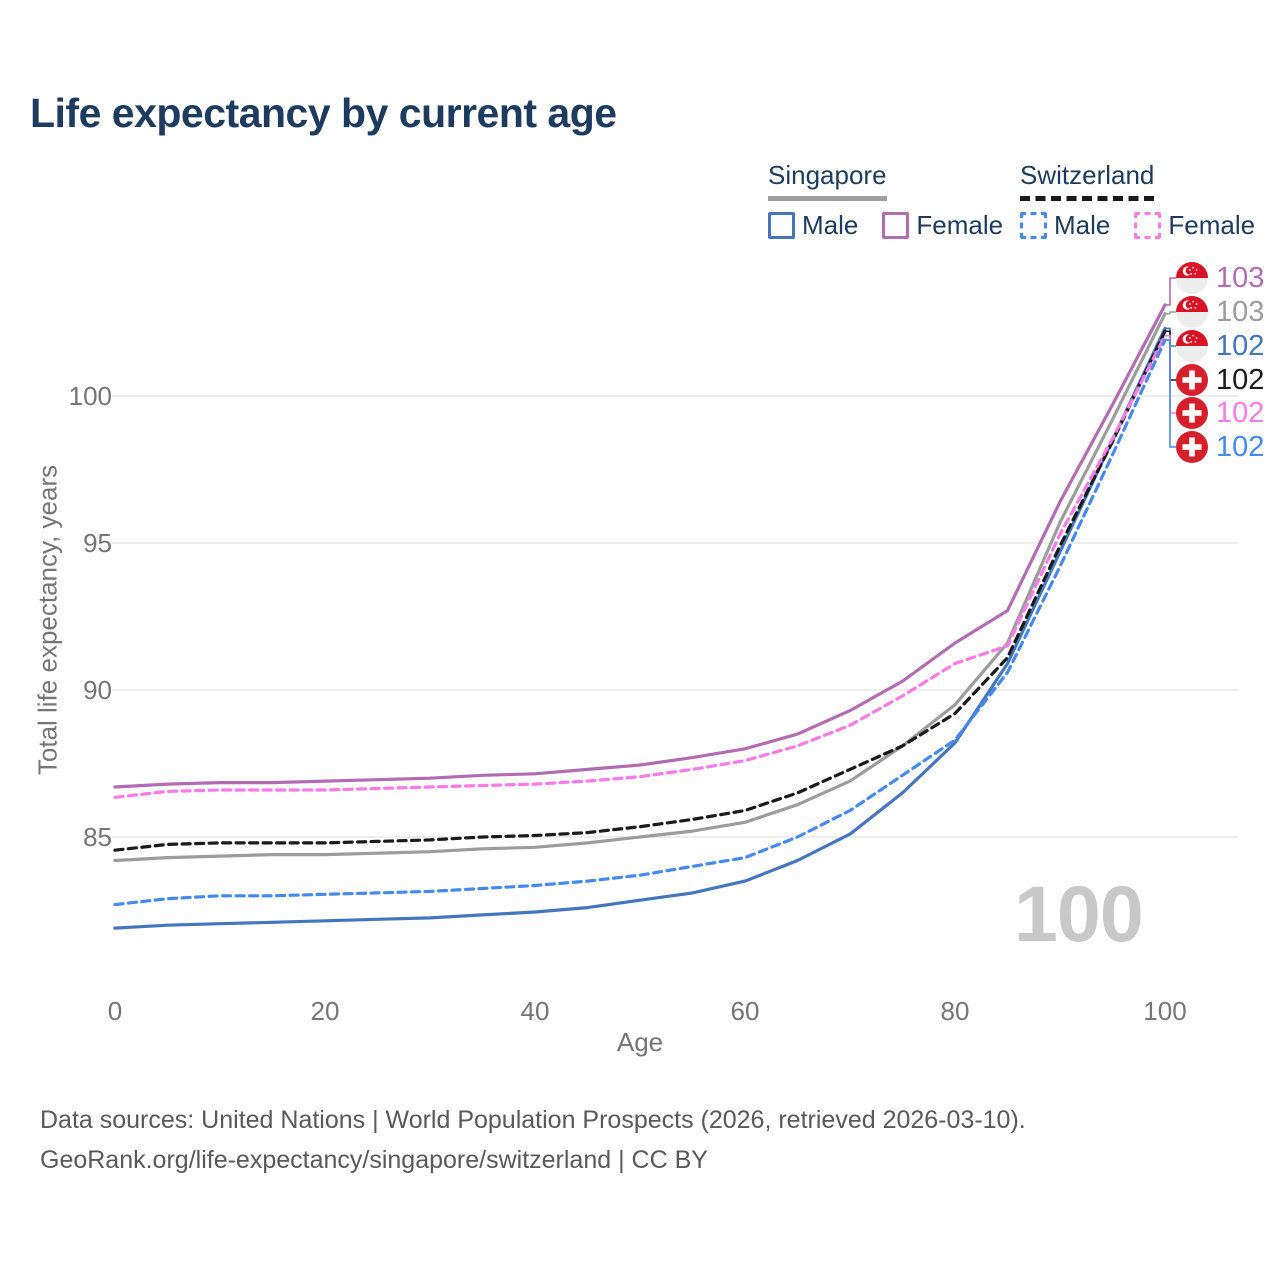  I want to click on x-tick-label-80: 80, so click(955, 1011).